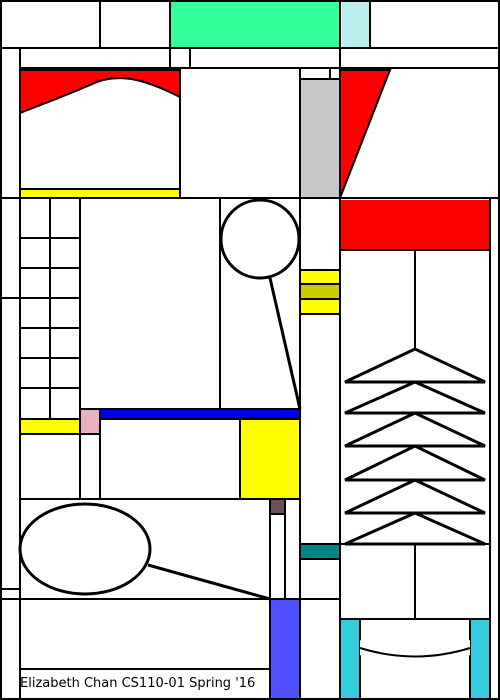 This screenshot has height=700, width=500. Describe the element at coordinates (356, 24) in the screenshot. I see `light-cyan-block` at that location.